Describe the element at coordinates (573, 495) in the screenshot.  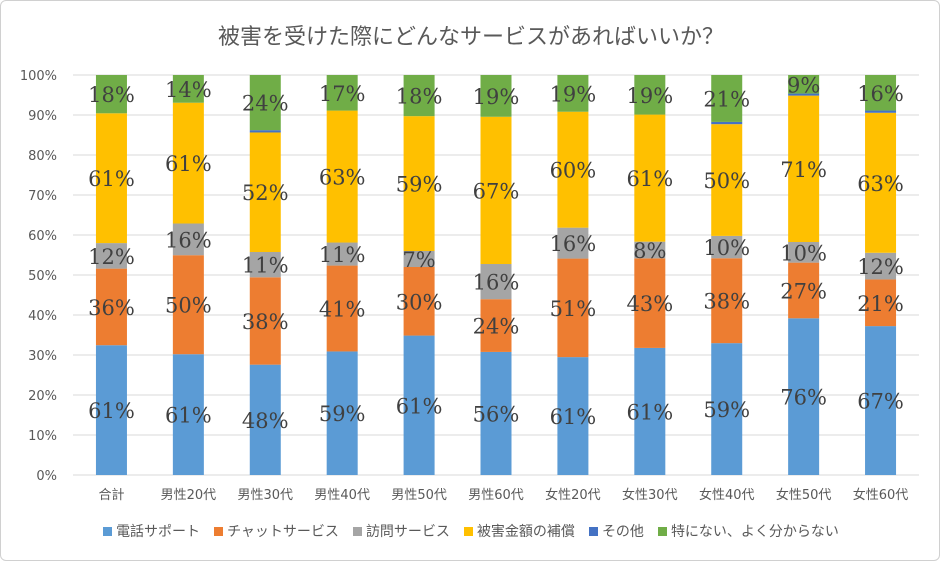
I see `x-tick-label: 女性20代` at that location.